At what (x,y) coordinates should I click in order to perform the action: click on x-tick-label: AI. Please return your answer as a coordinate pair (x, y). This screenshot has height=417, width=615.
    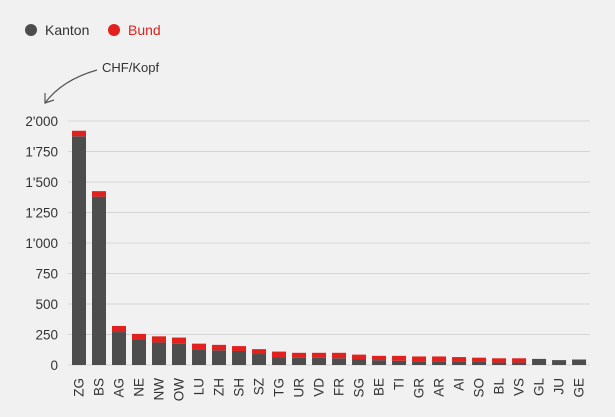
    Looking at the image, I should click on (459, 384).